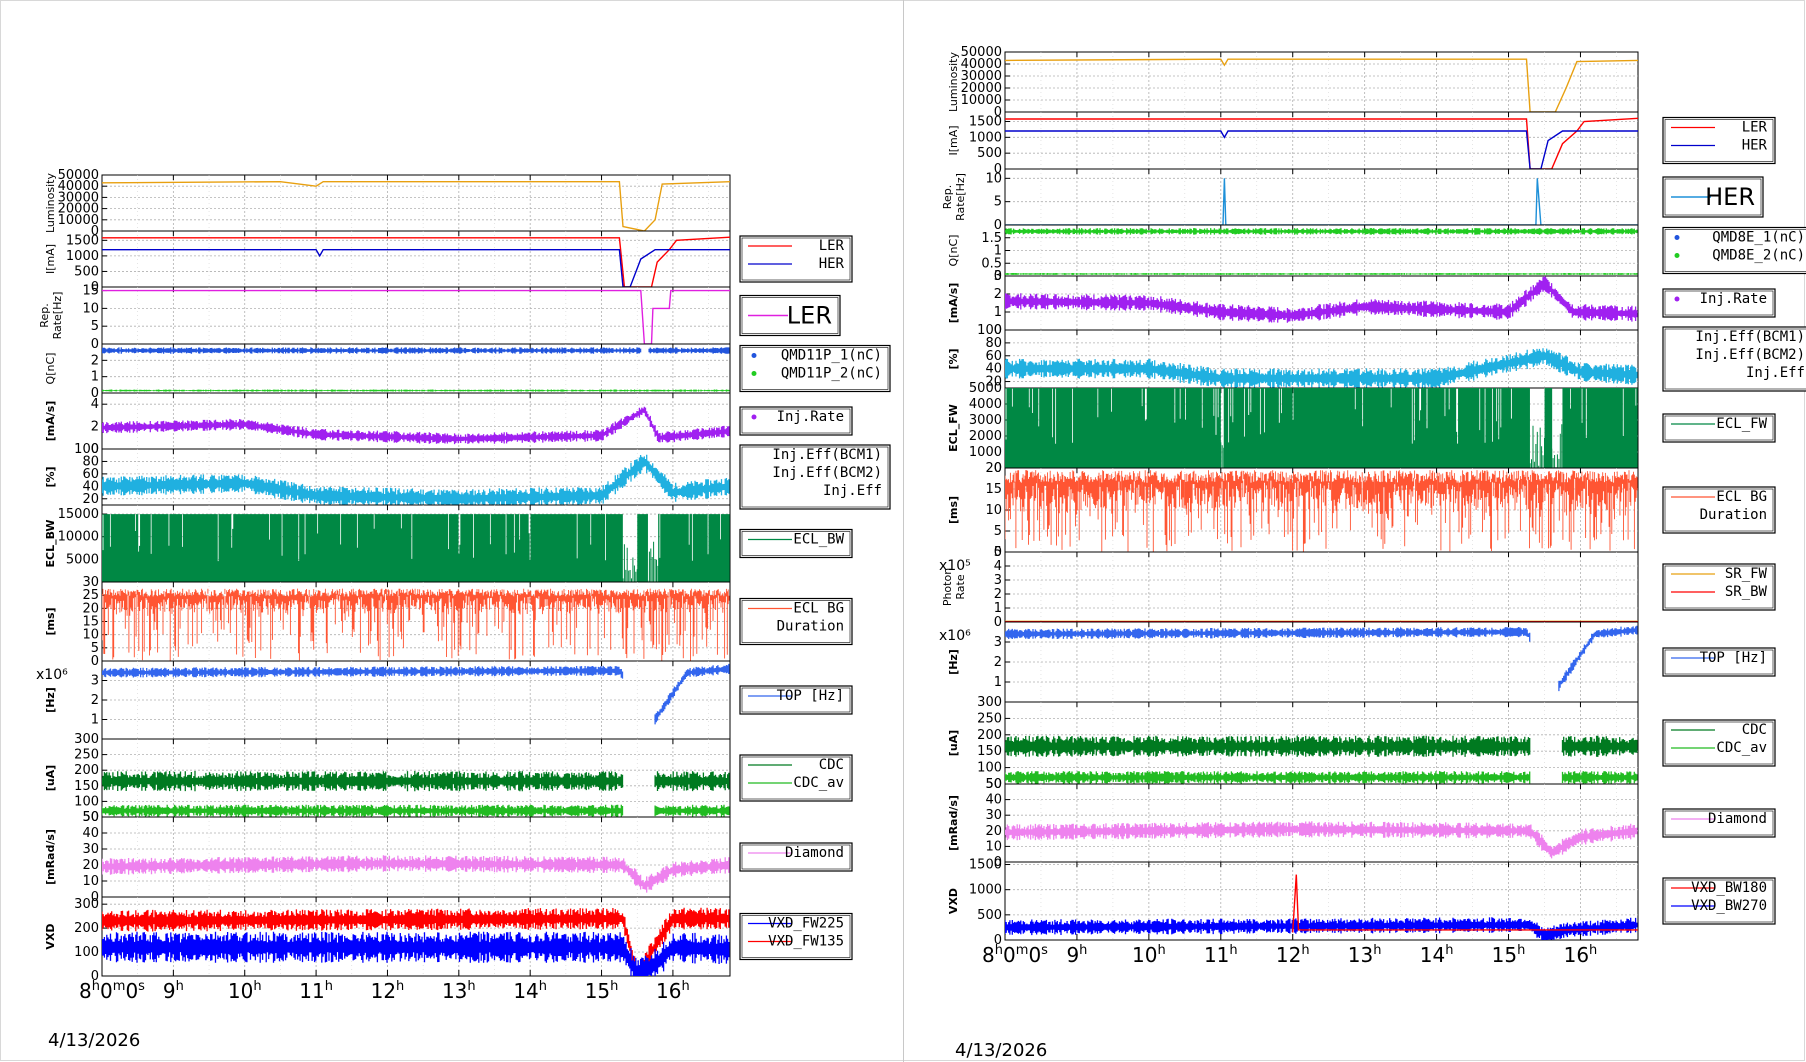 The width and height of the screenshot is (1806, 1062). What do you see at coordinates (953, 303) in the screenshot?
I see `y-axis-label: [mA/s]` at bounding box center [953, 303].